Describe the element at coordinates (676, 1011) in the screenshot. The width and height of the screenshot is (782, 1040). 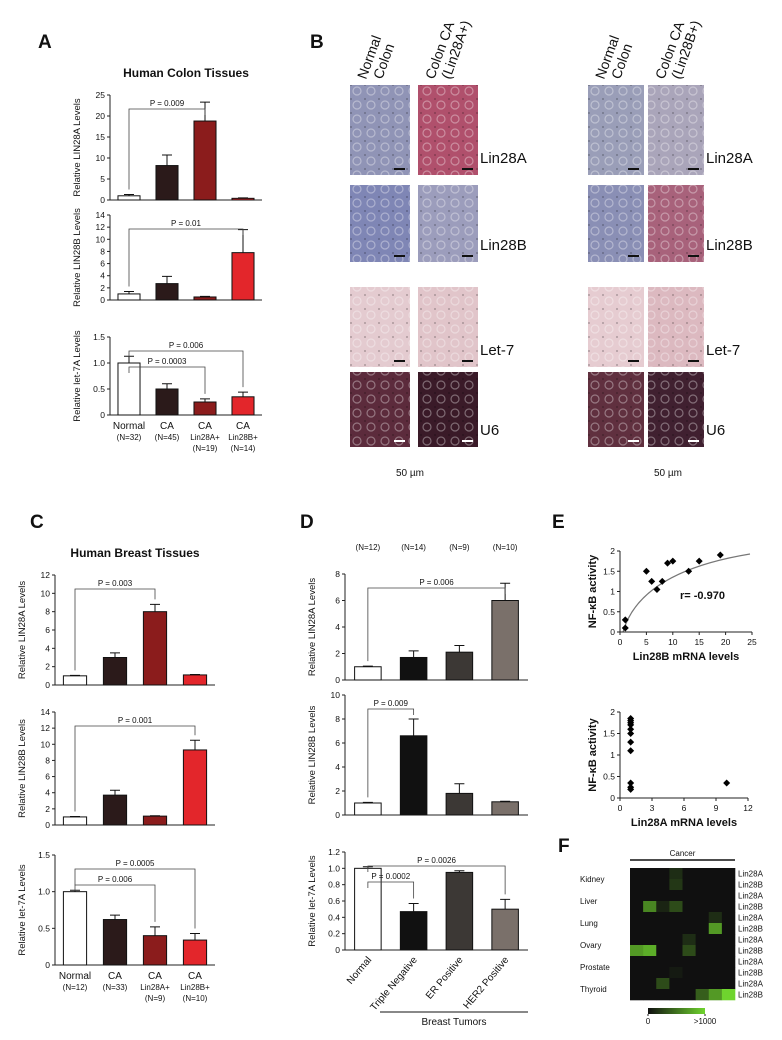
I see `colorbar` at that location.